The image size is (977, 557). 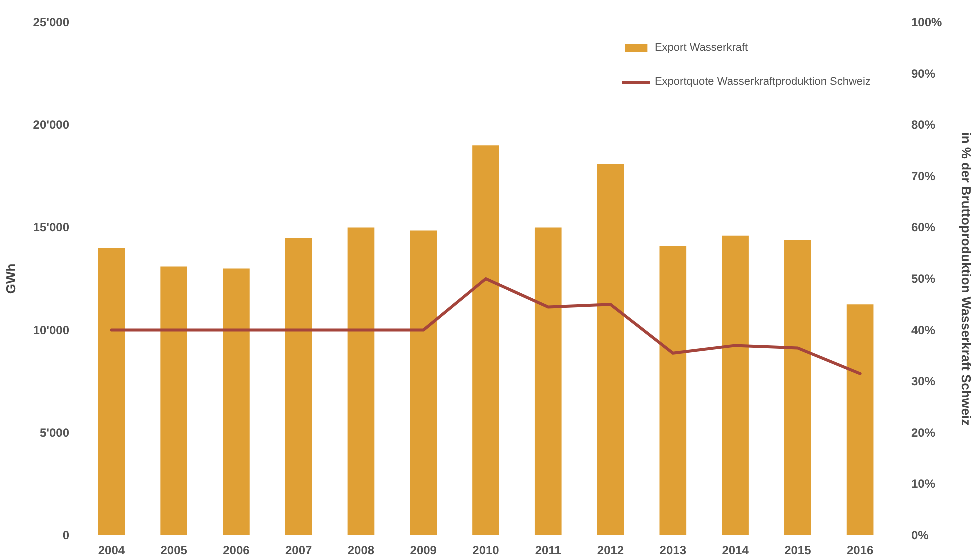 What do you see at coordinates (762, 82) in the screenshot?
I see `legend-label: Exportquote Wasserkraftproduktion Schweiz` at bounding box center [762, 82].